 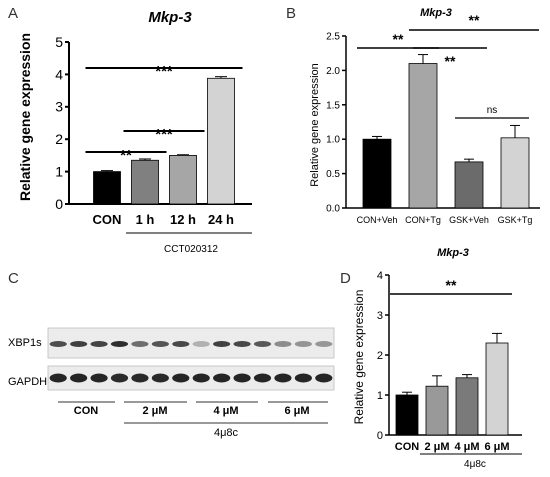 What do you see at coordinates (333, 209) in the screenshot?
I see `chart-b-y-tick-label: 0.0` at bounding box center [333, 209].